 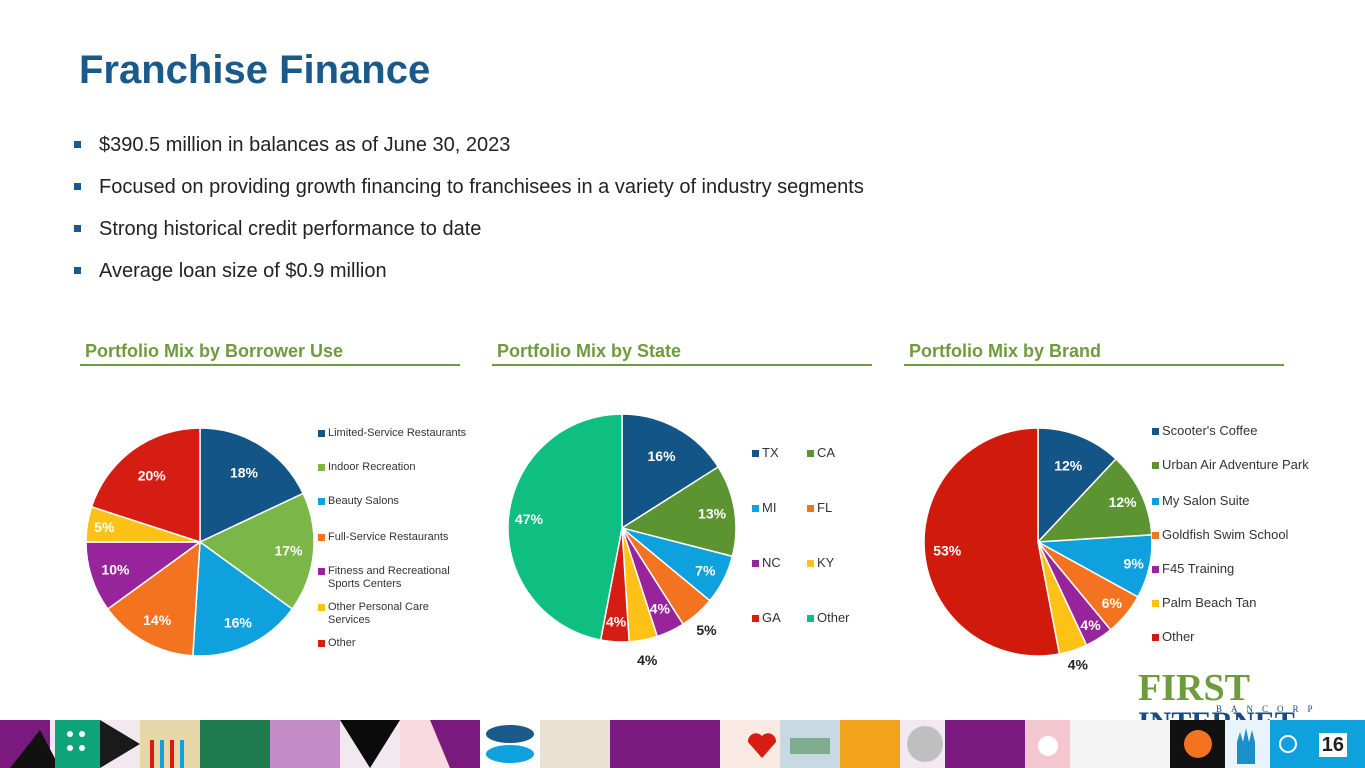 What do you see at coordinates (1209, 602) in the screenshot?
I see `legend-label: Palm Beach Tan` at bounding box center [1209, 602].